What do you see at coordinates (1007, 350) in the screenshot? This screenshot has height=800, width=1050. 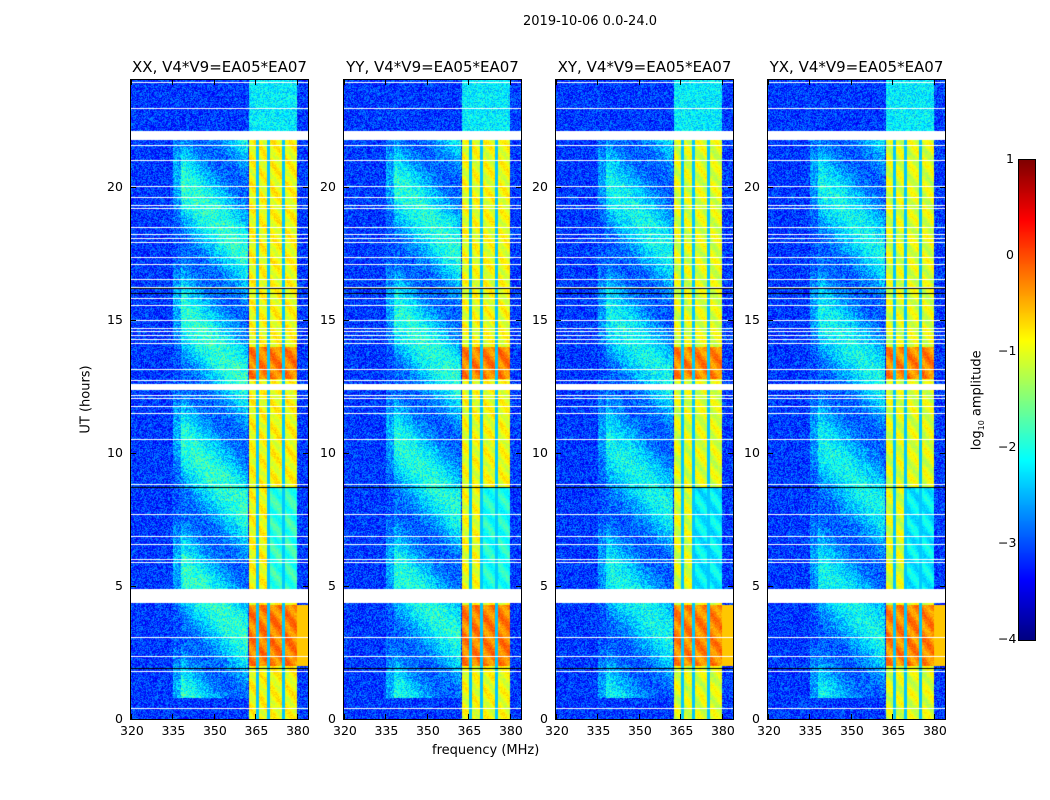 I see `colorbar-tick-label: −1` at bounding box center [1007, 350].